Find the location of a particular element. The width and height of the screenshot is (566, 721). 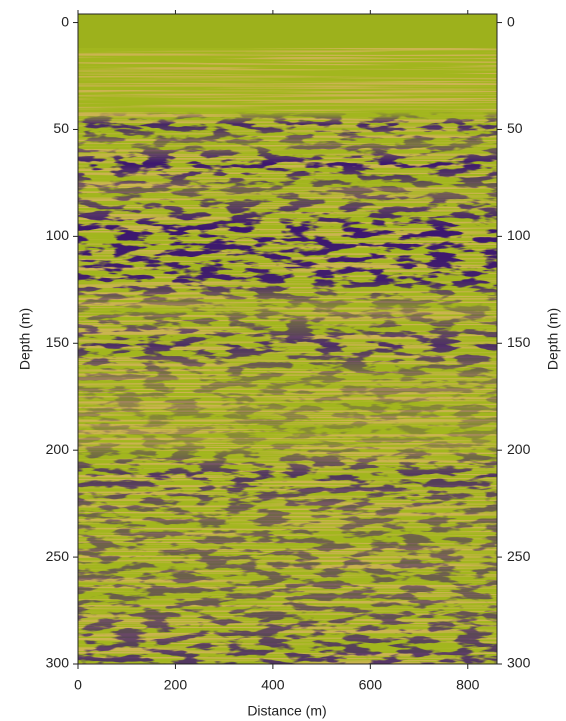

y2-tick-label: 250 is located at coordinates (519, 556).